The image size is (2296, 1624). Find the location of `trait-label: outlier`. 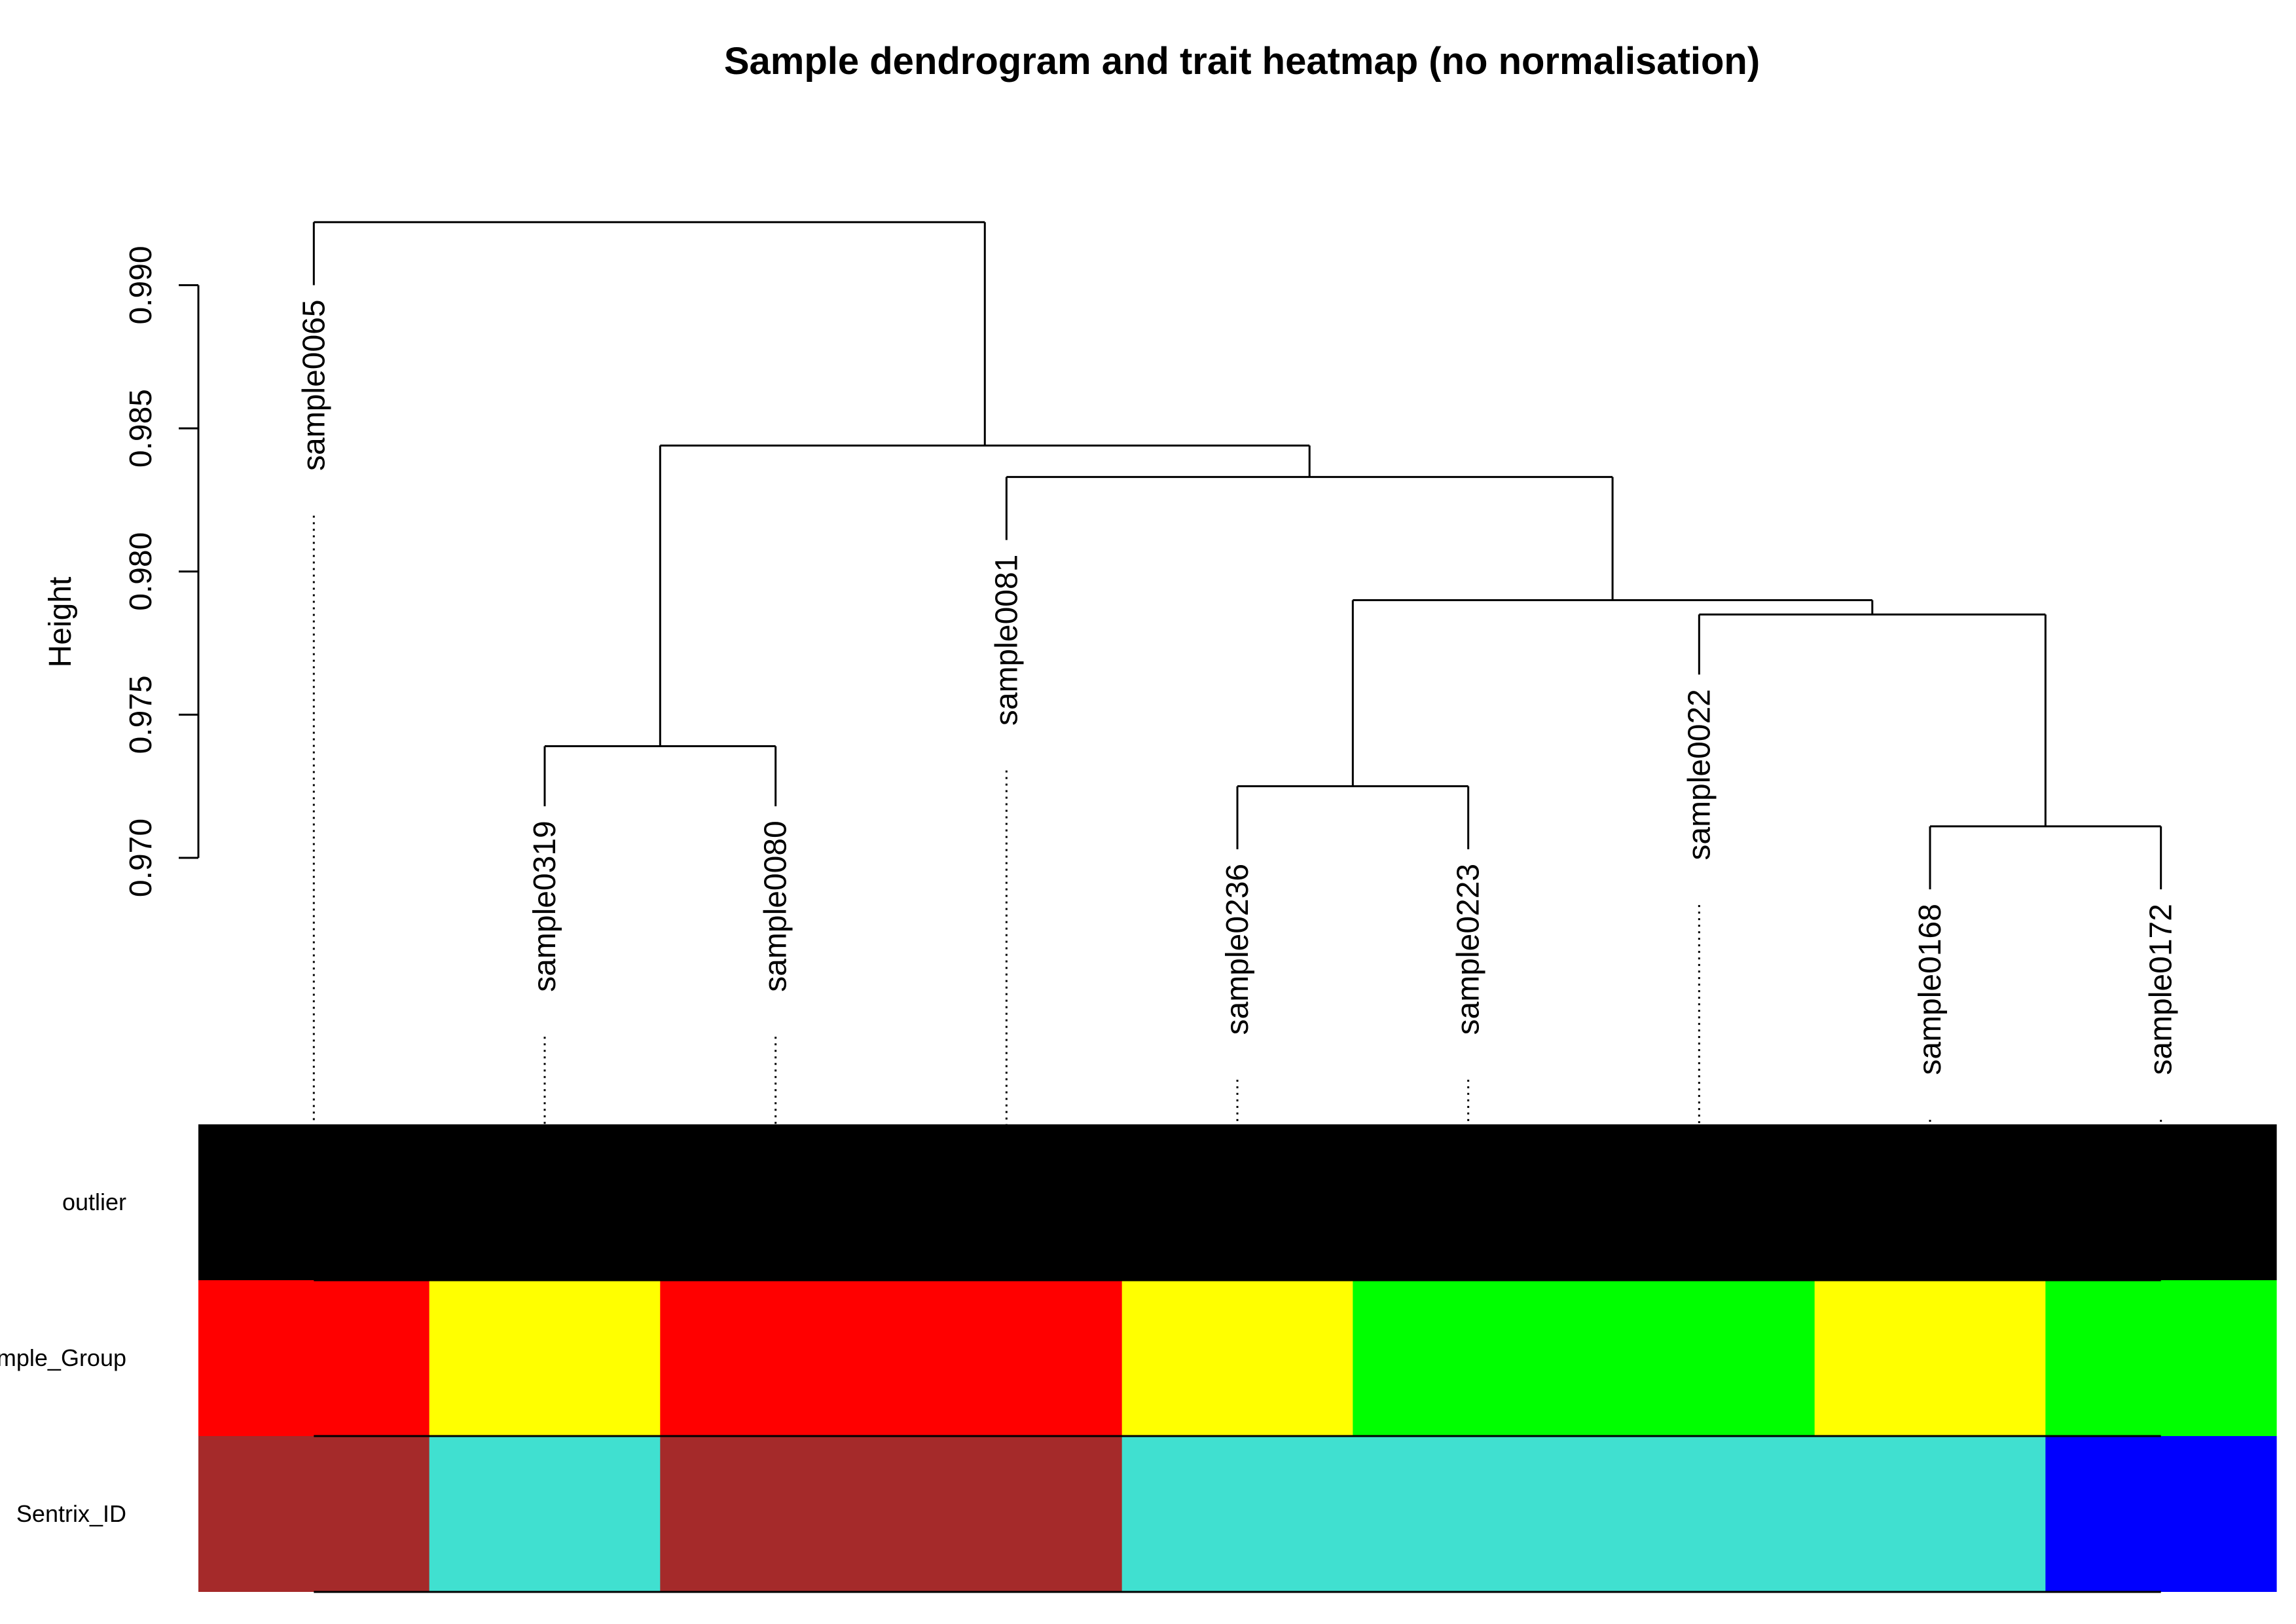

trait-label: outlier is located at coordinates (94, 1202).